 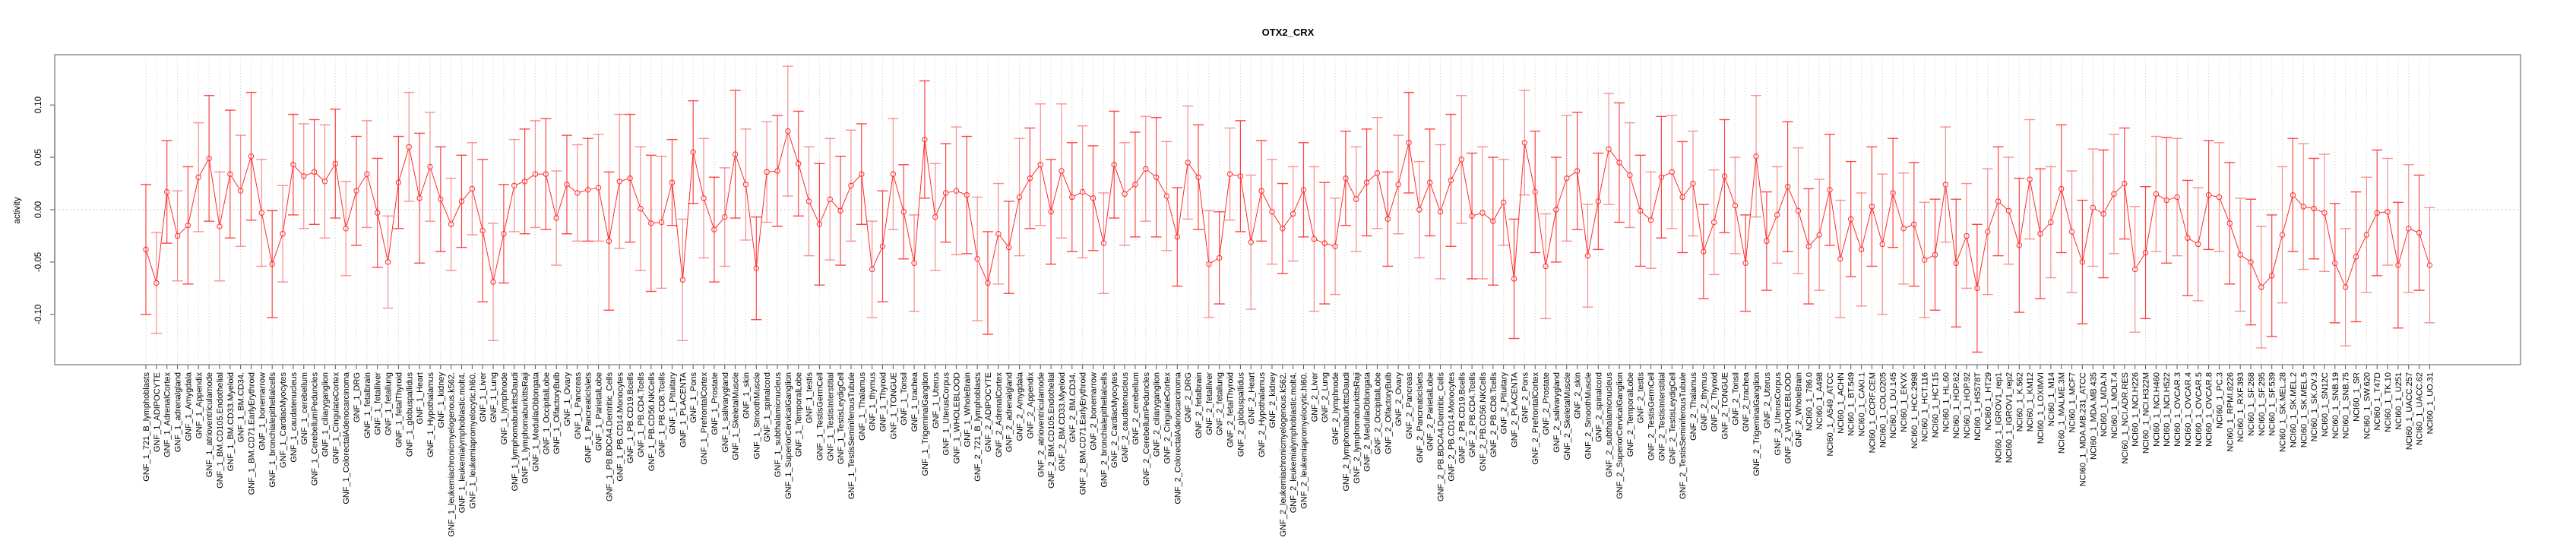 What do you see at coordinates (398, 409) in the screenshot?
I see `x-tick-label: GNF_1_fetalThyroid` at bounding box center [398, 409].